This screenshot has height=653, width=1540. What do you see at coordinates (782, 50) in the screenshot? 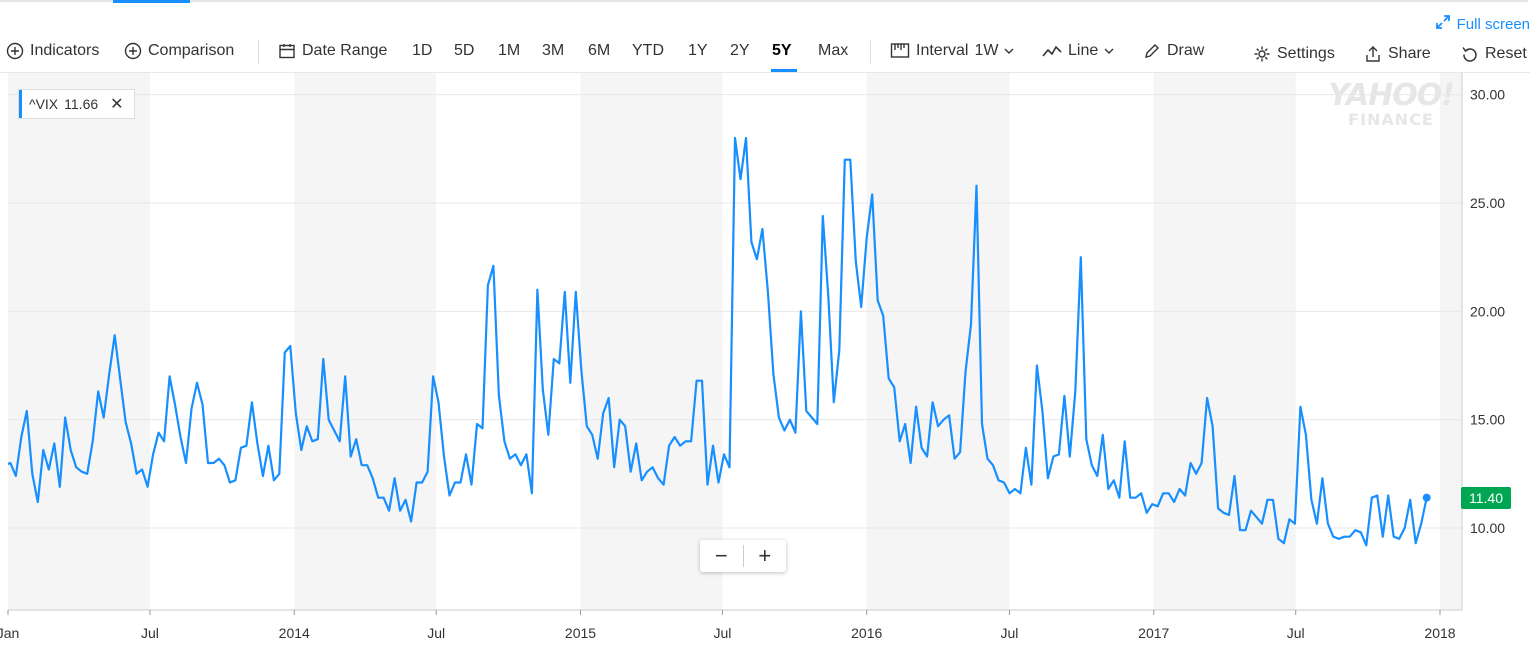
I see `range-button-5y: 5Y` at bounding box center [782, 50].